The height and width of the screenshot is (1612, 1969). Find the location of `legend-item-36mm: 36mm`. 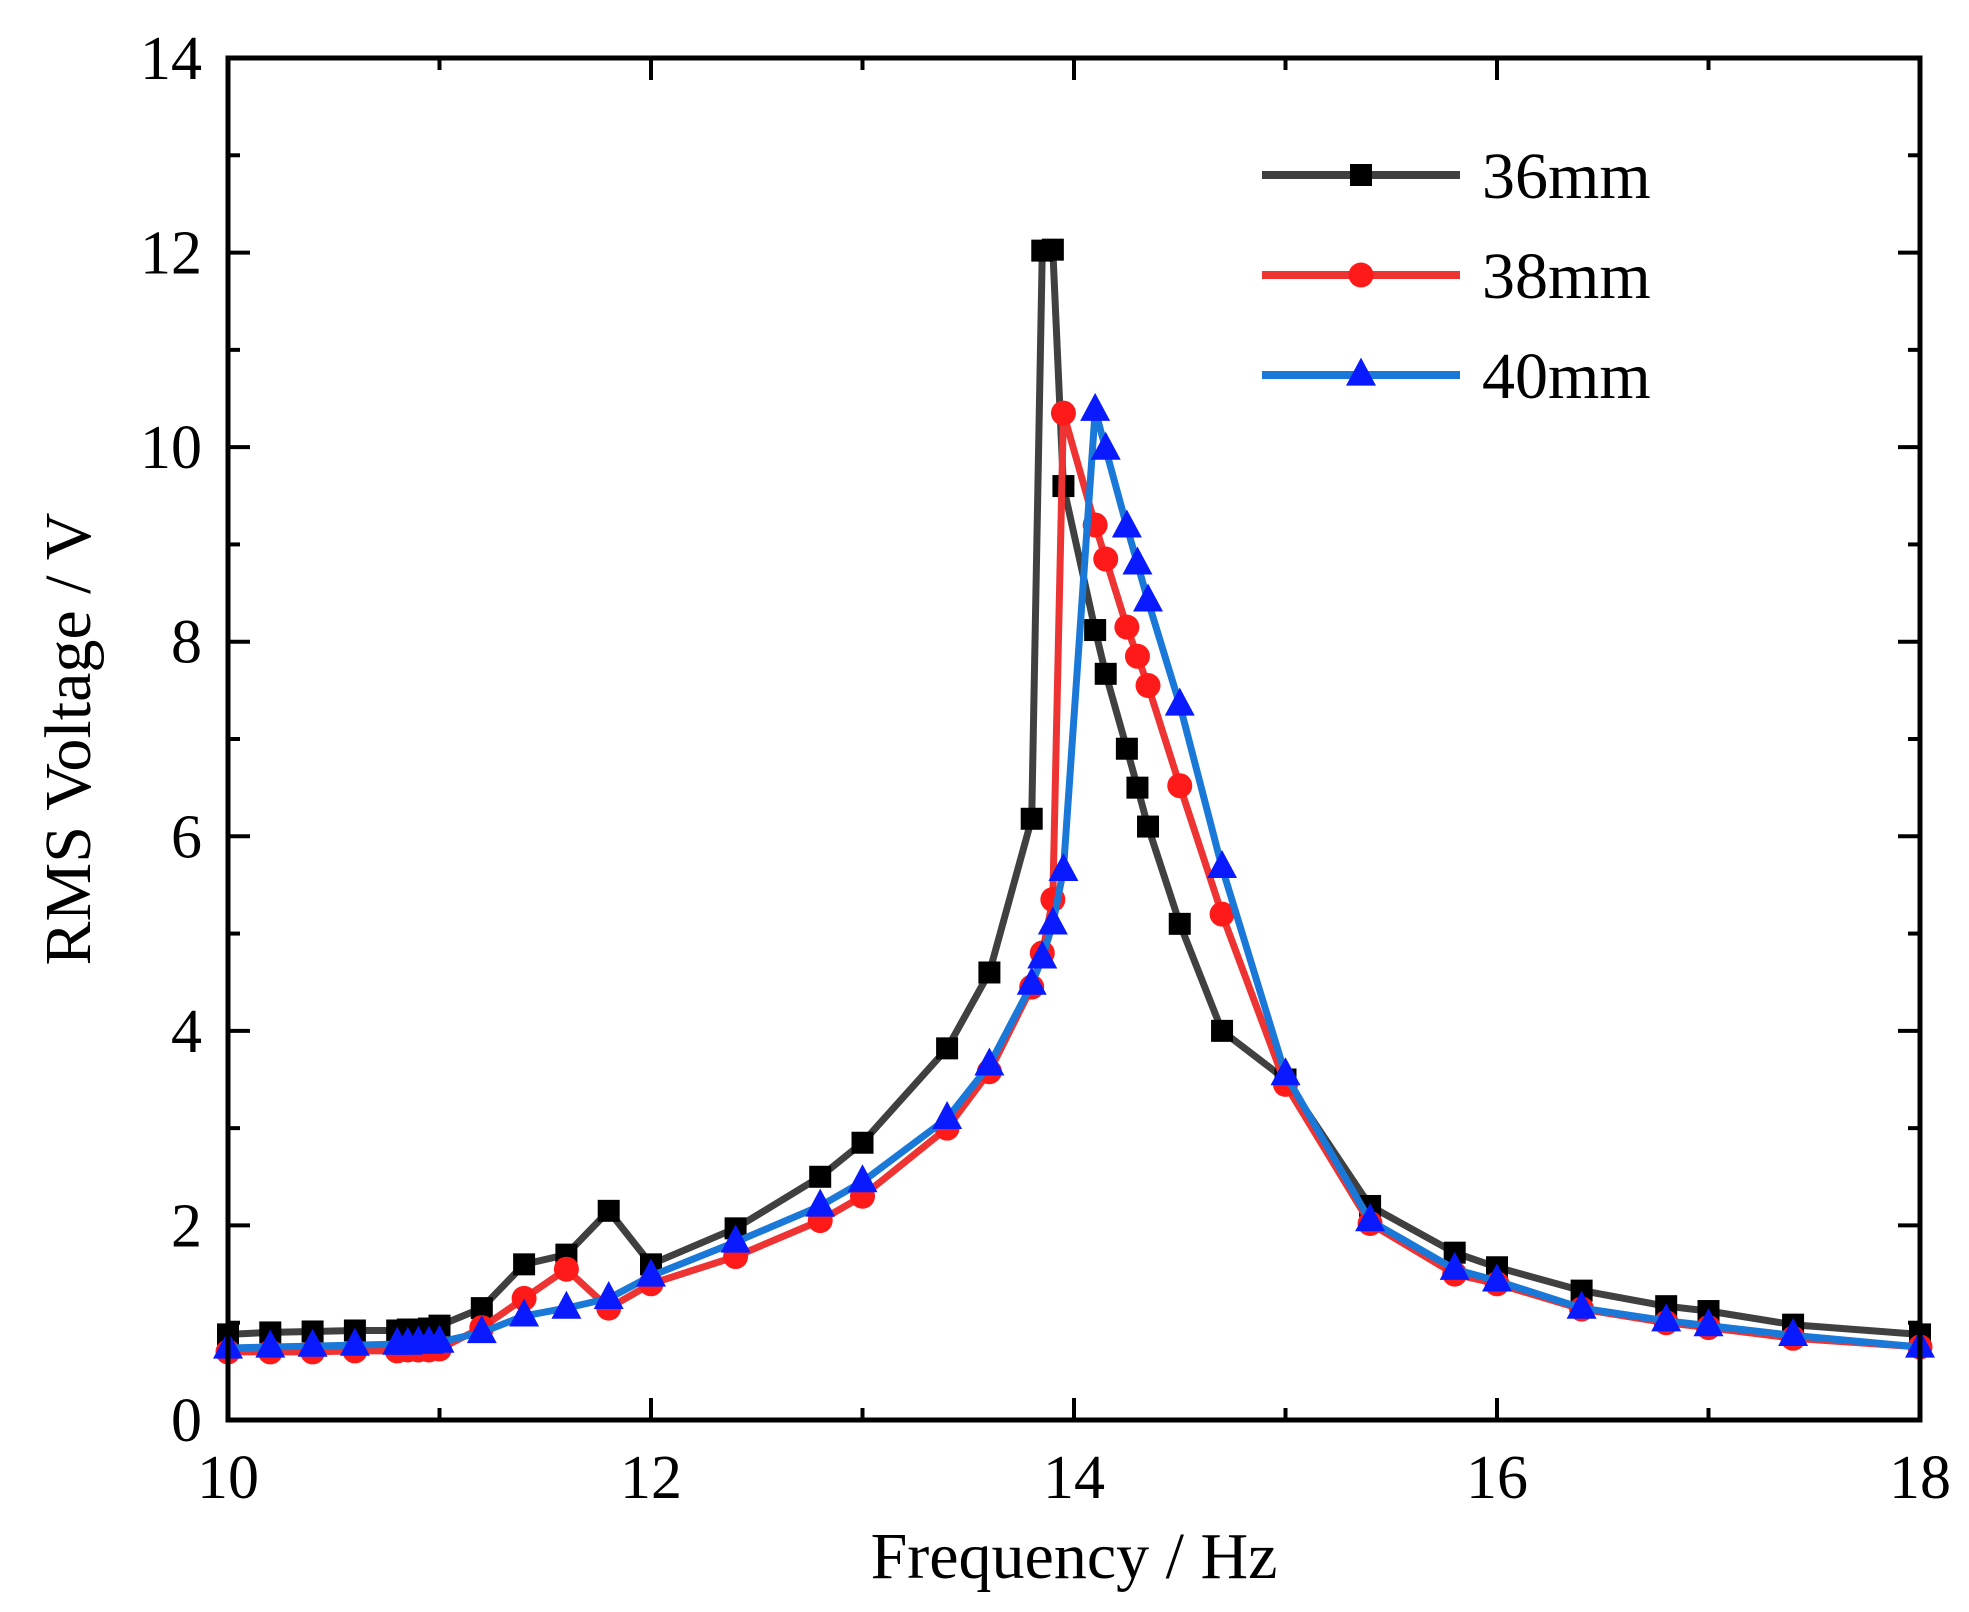

legend-item-36mm: 36mm is located at coordinates (1456, 176).